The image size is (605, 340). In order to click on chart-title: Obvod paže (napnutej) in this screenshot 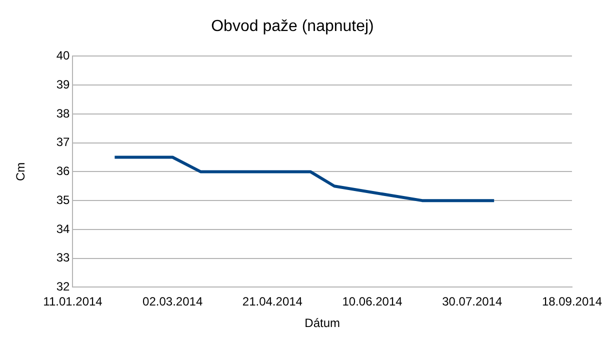, I will do `click(292, 27)`.